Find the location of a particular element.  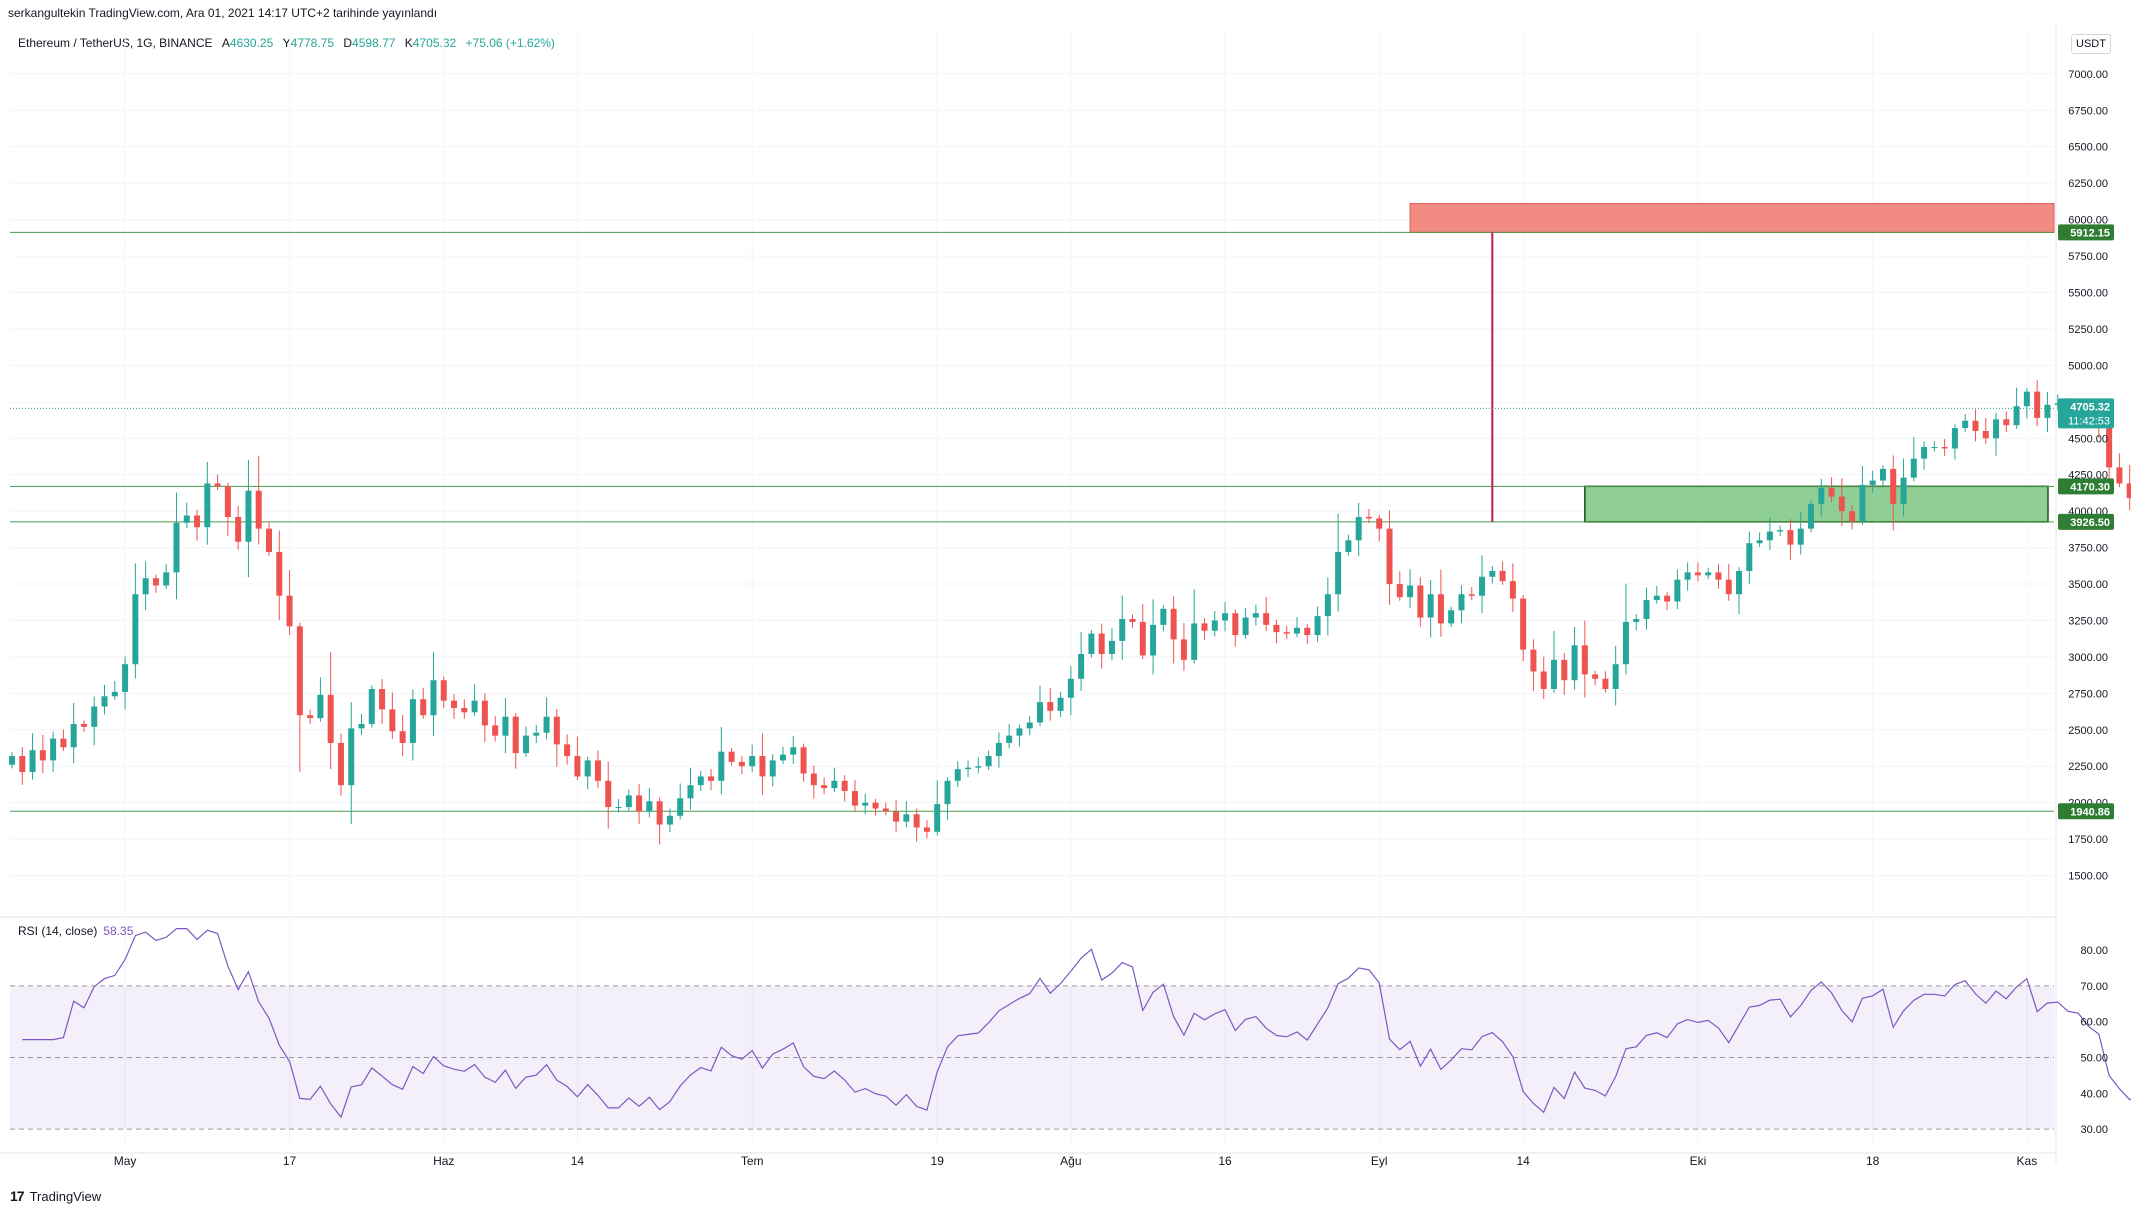

time-tick-label: Kas is located at coordinates (2027, 1161).